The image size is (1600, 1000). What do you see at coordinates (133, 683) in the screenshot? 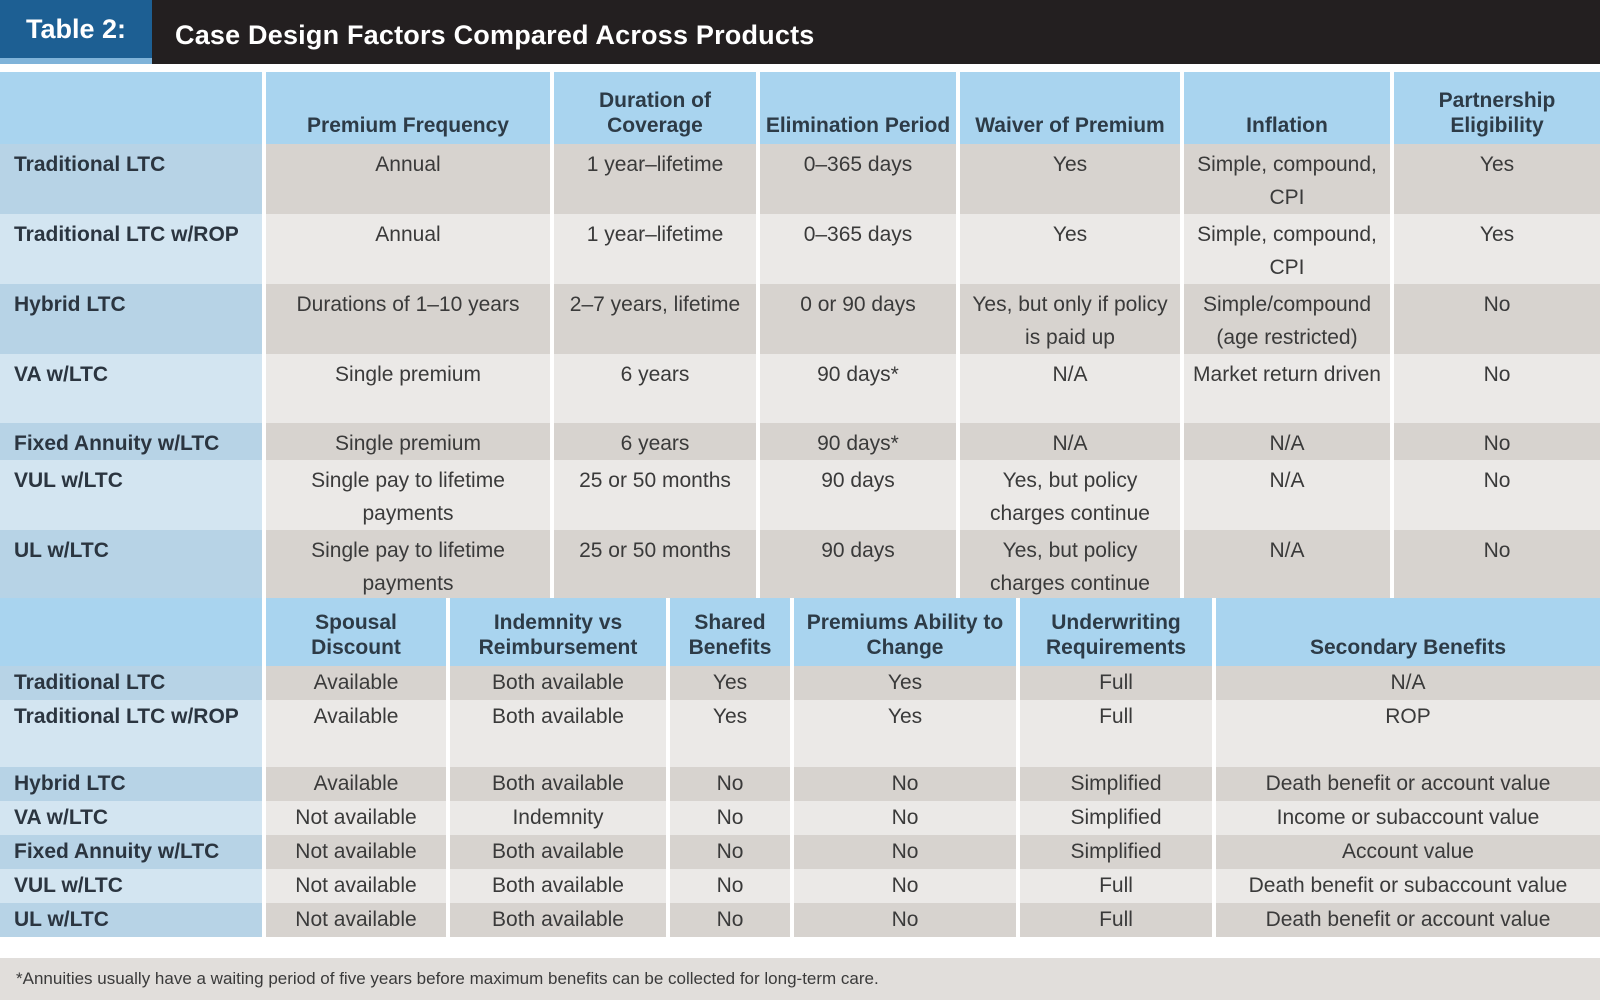
I see `row-label: Traditional LTC` at bounding box center [133, 683].